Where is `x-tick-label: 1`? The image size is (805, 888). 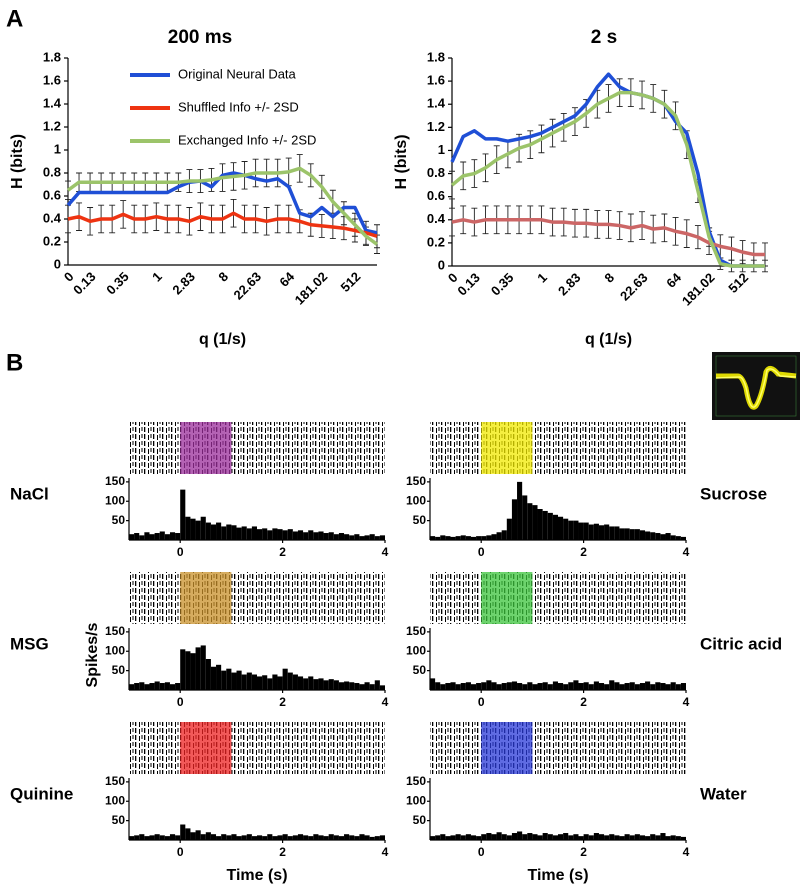 x-tick-label: 1 is located at coordinates (157, 277).